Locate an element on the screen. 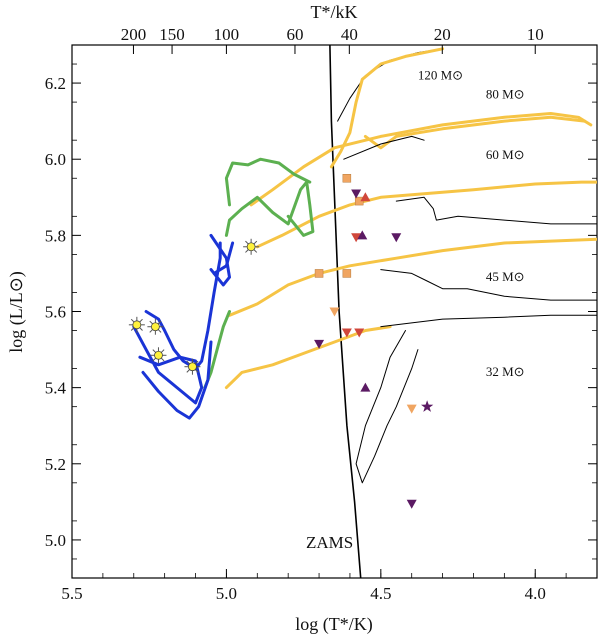  top-tick-label: 100 is located at coordinates (227, 34).